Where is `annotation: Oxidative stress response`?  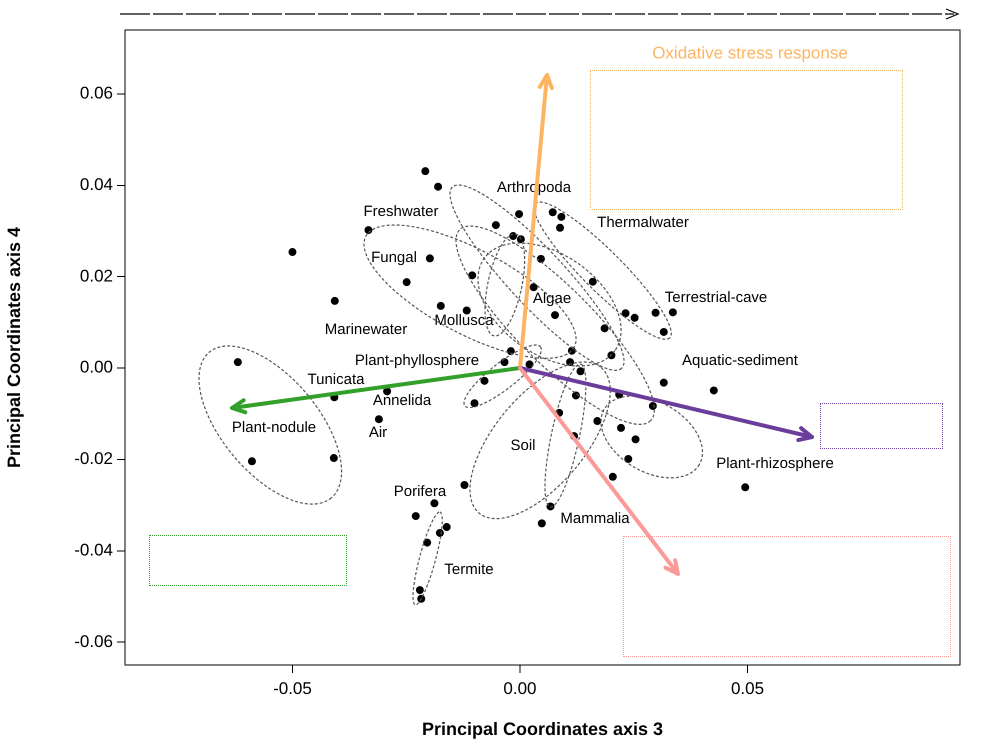
annotation: Oxidative stress response is located at coordinates (750, 53).